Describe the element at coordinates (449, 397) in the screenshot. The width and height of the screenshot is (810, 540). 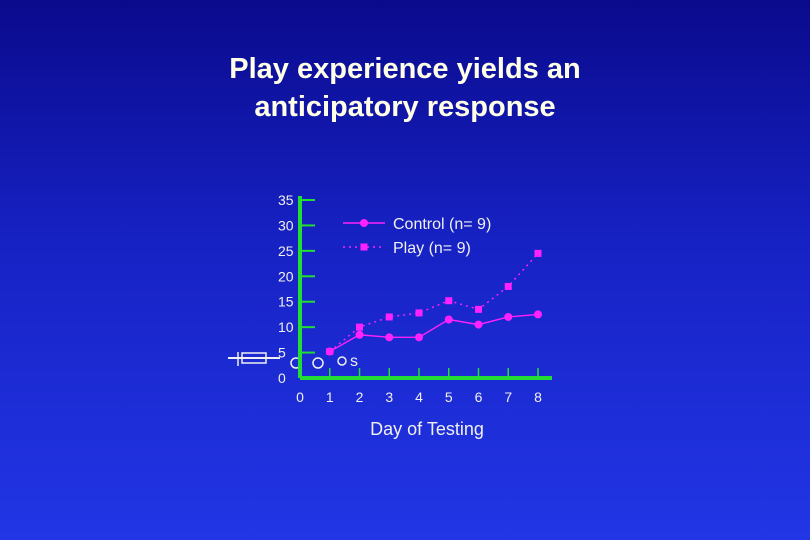
I see `x-tick-label: 5` at that location.